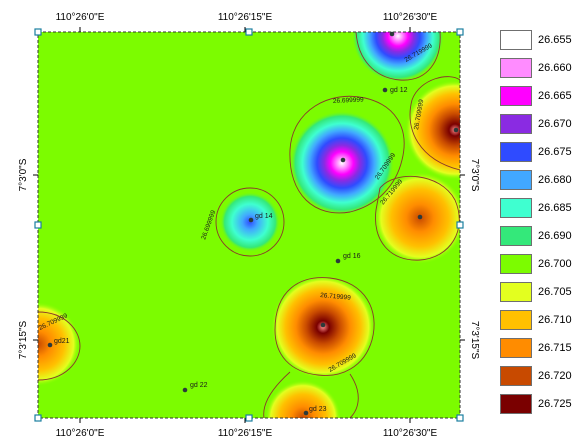 Image resolution: width=586 pixels, height=446 pixels. Describe the element at coordinates (62, 341) in the screenshot. I see `point-label-gd21: gd21` at that location.